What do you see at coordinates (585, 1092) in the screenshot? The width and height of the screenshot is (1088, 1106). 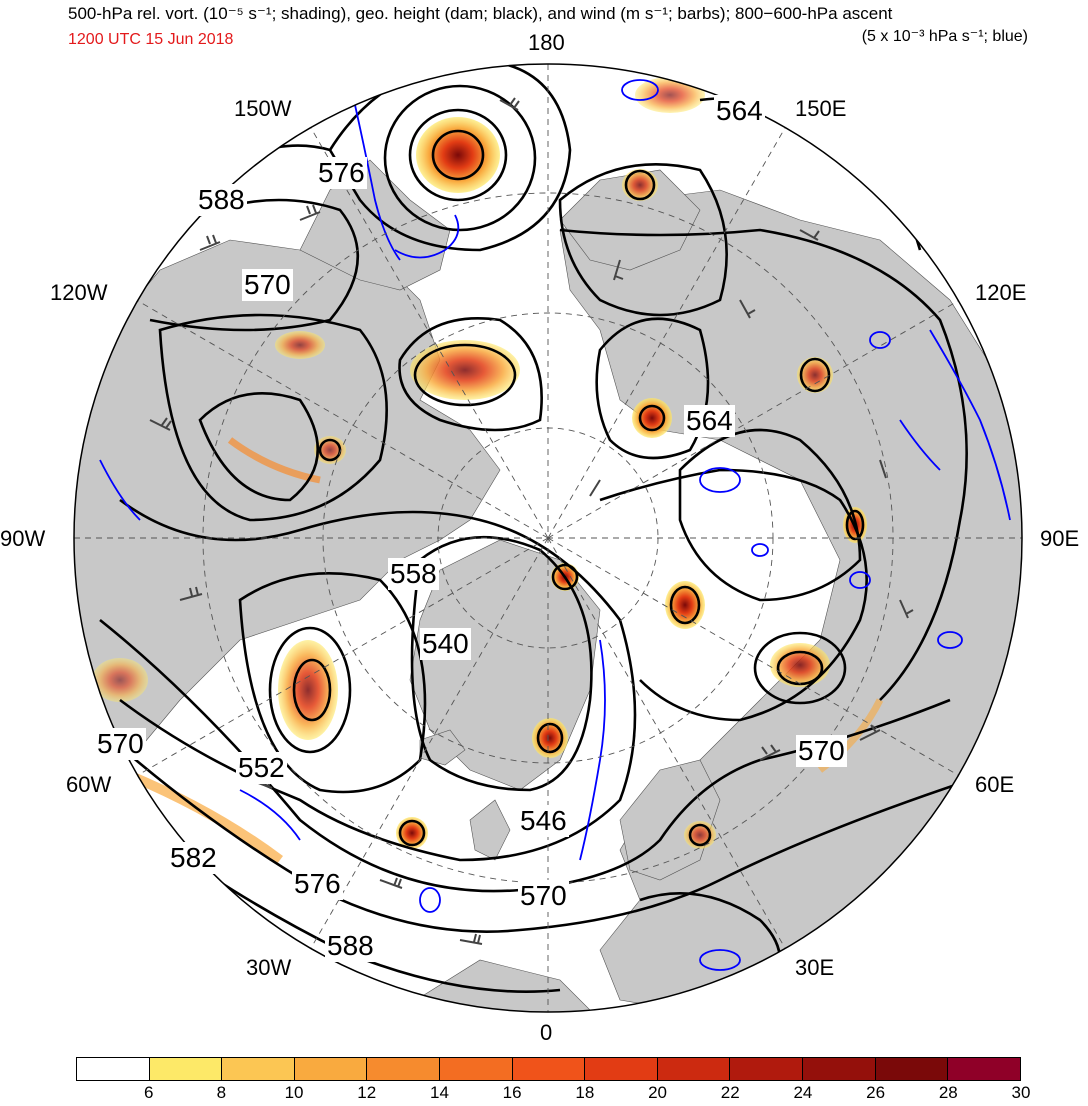 I see `colorbar-tick-label: 18` at bounding box center [585, 1092].